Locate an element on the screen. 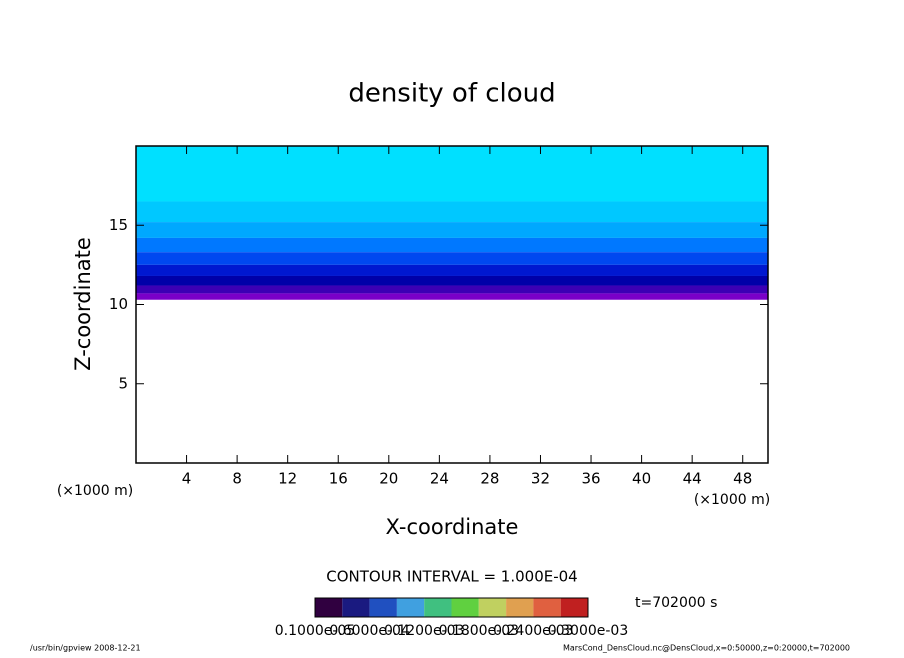  x-tick-label: 8 is located at coordinates (237, 479).